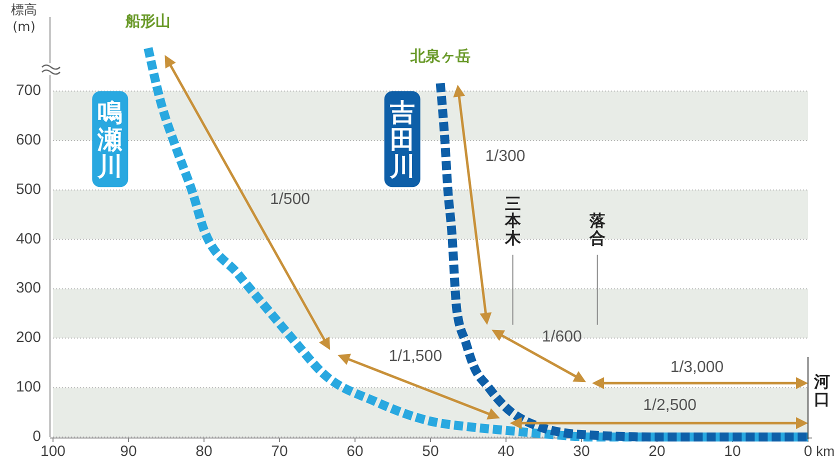  Describe the element at coordinates (808, 451) in the screenshot. I see `x-tick-label: 0` at that location.